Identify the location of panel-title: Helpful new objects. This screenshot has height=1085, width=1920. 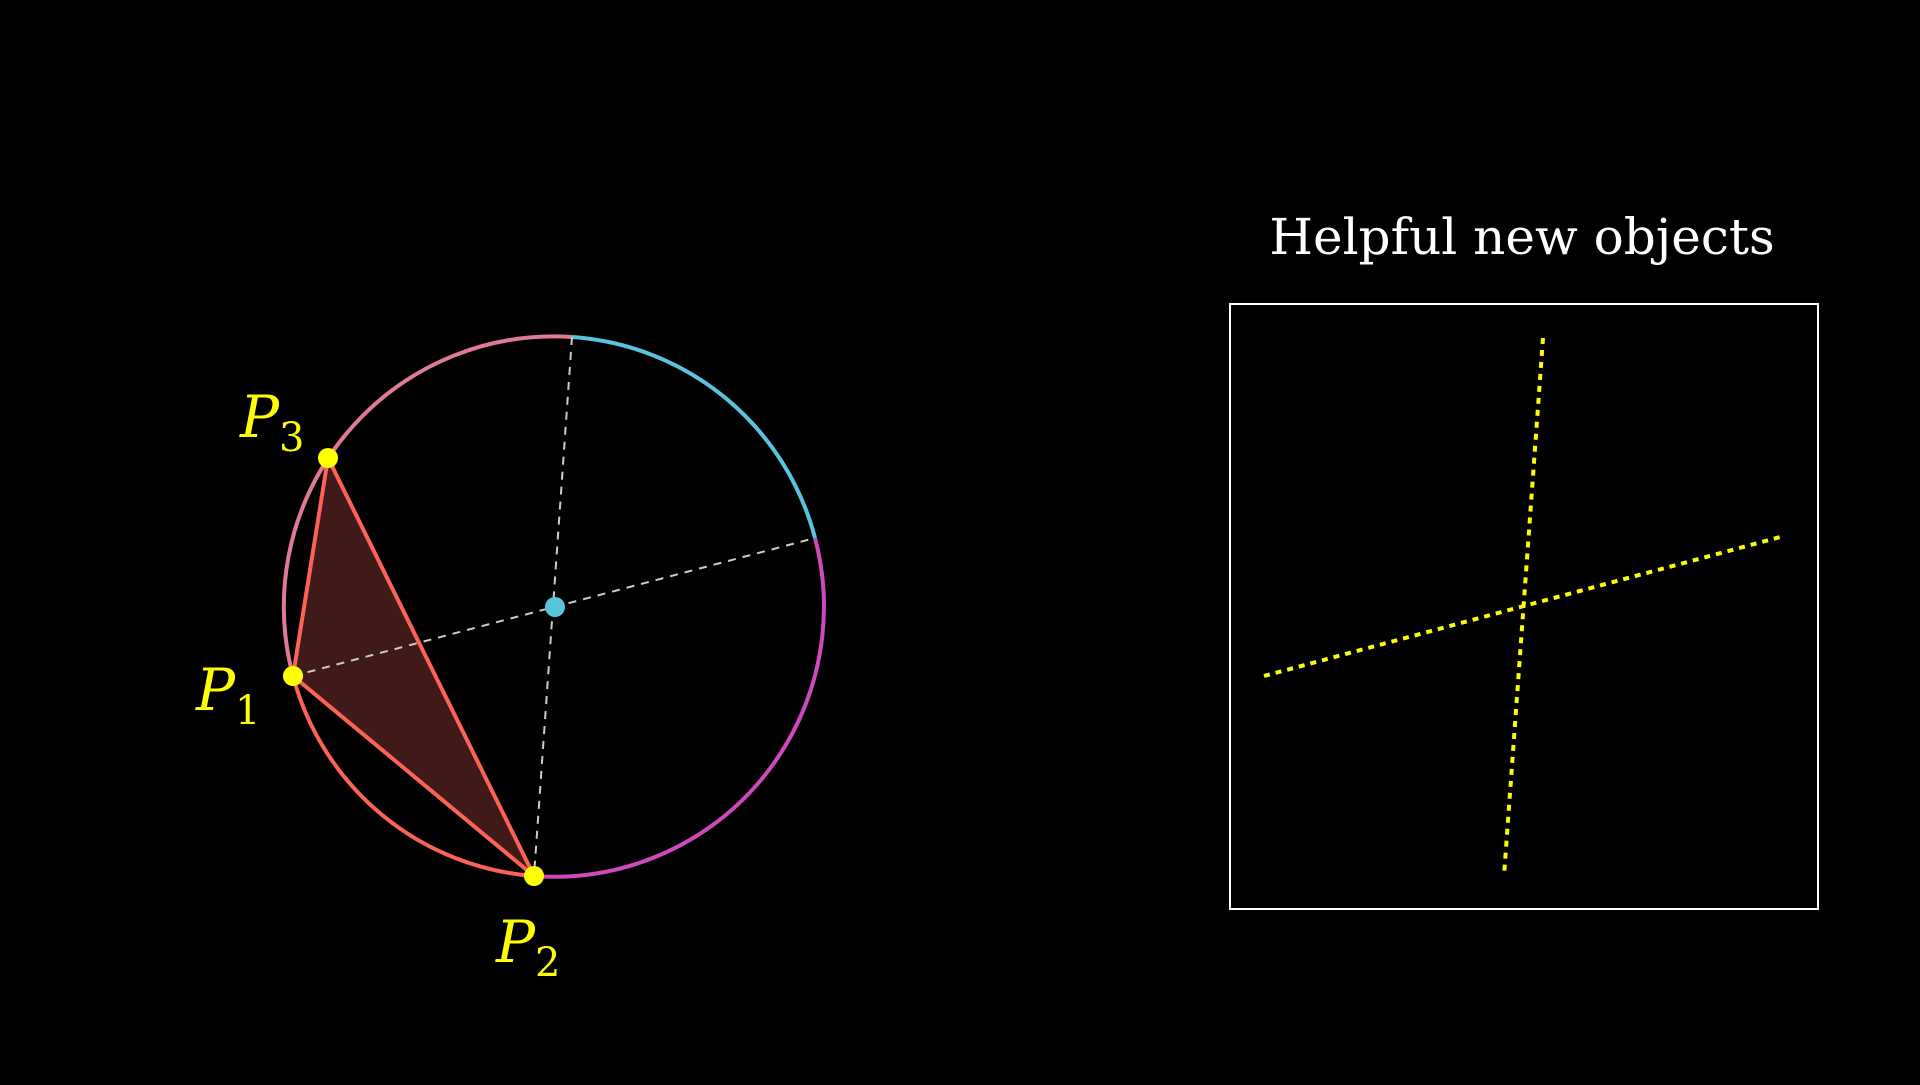
(1522, 237).